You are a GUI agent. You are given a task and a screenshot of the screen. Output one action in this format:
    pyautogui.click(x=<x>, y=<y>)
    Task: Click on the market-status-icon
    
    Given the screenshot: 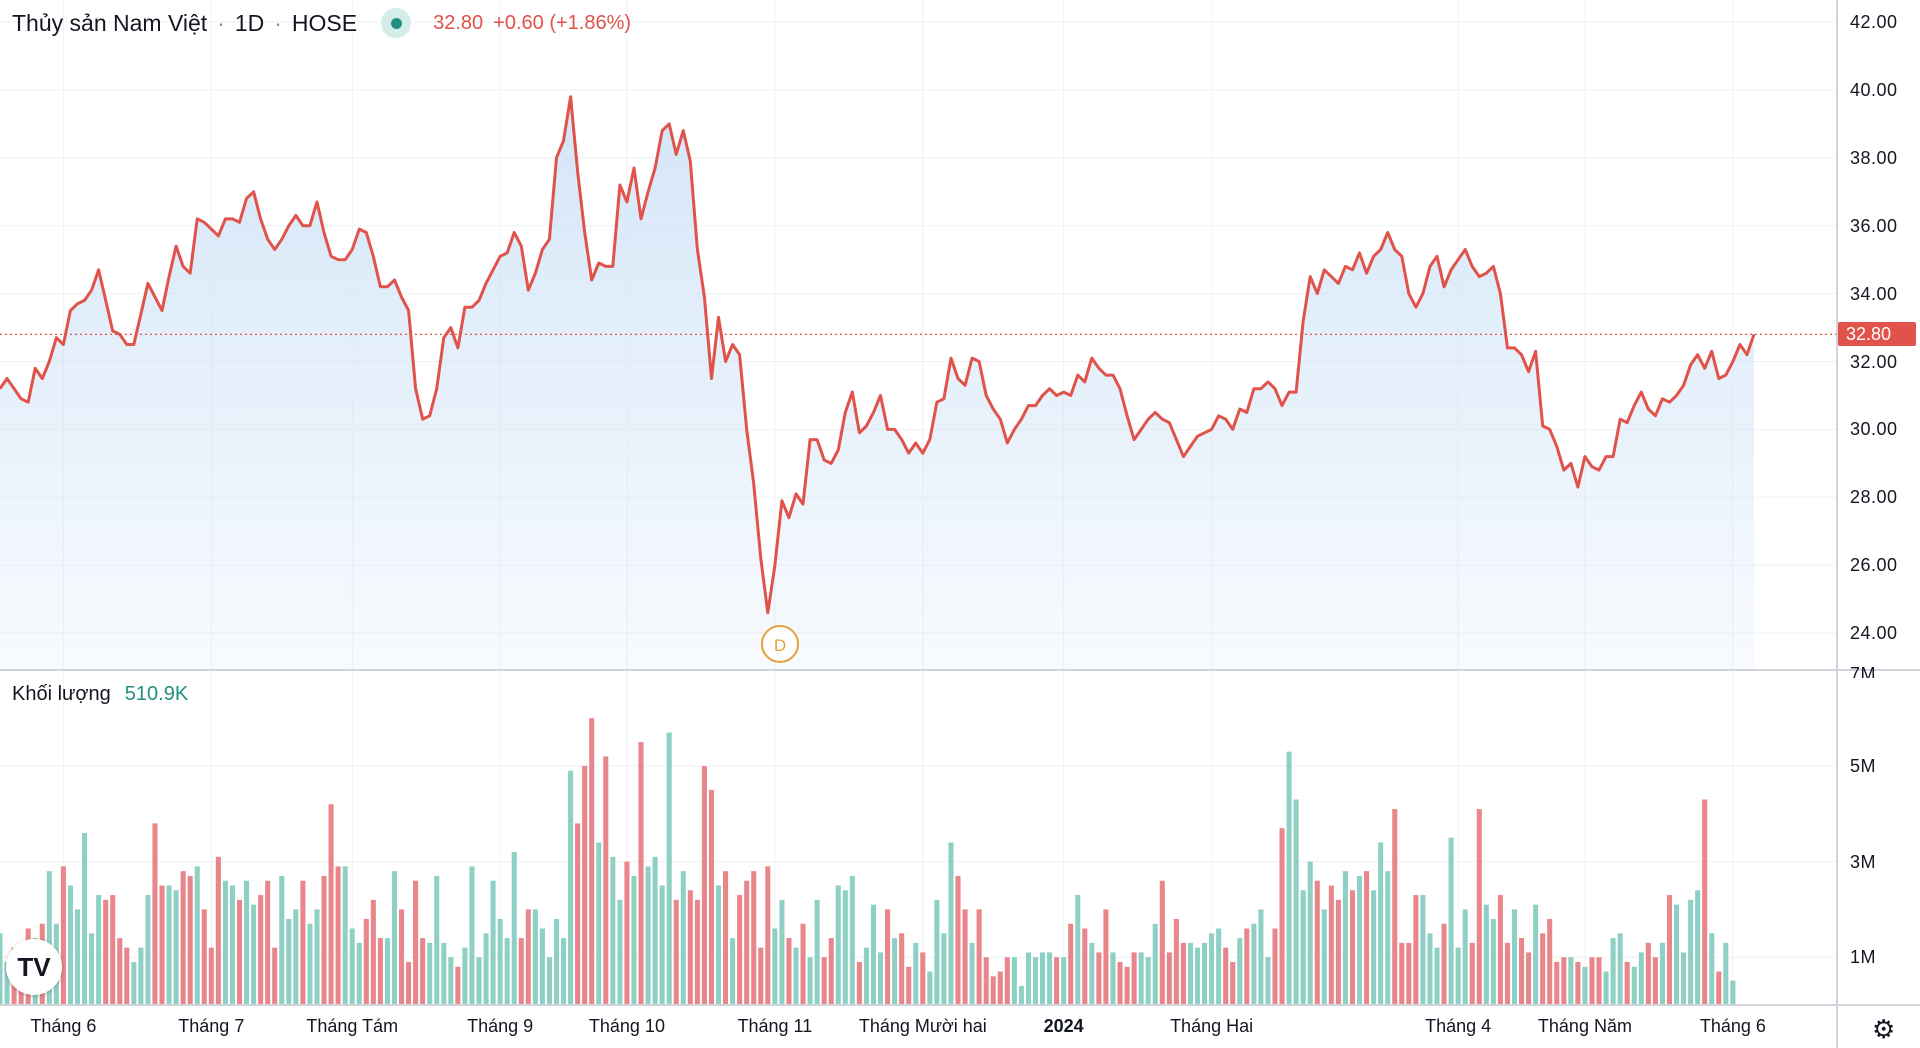 What is the action you would take?
    pyautogui.click(x=396, y=23)
    